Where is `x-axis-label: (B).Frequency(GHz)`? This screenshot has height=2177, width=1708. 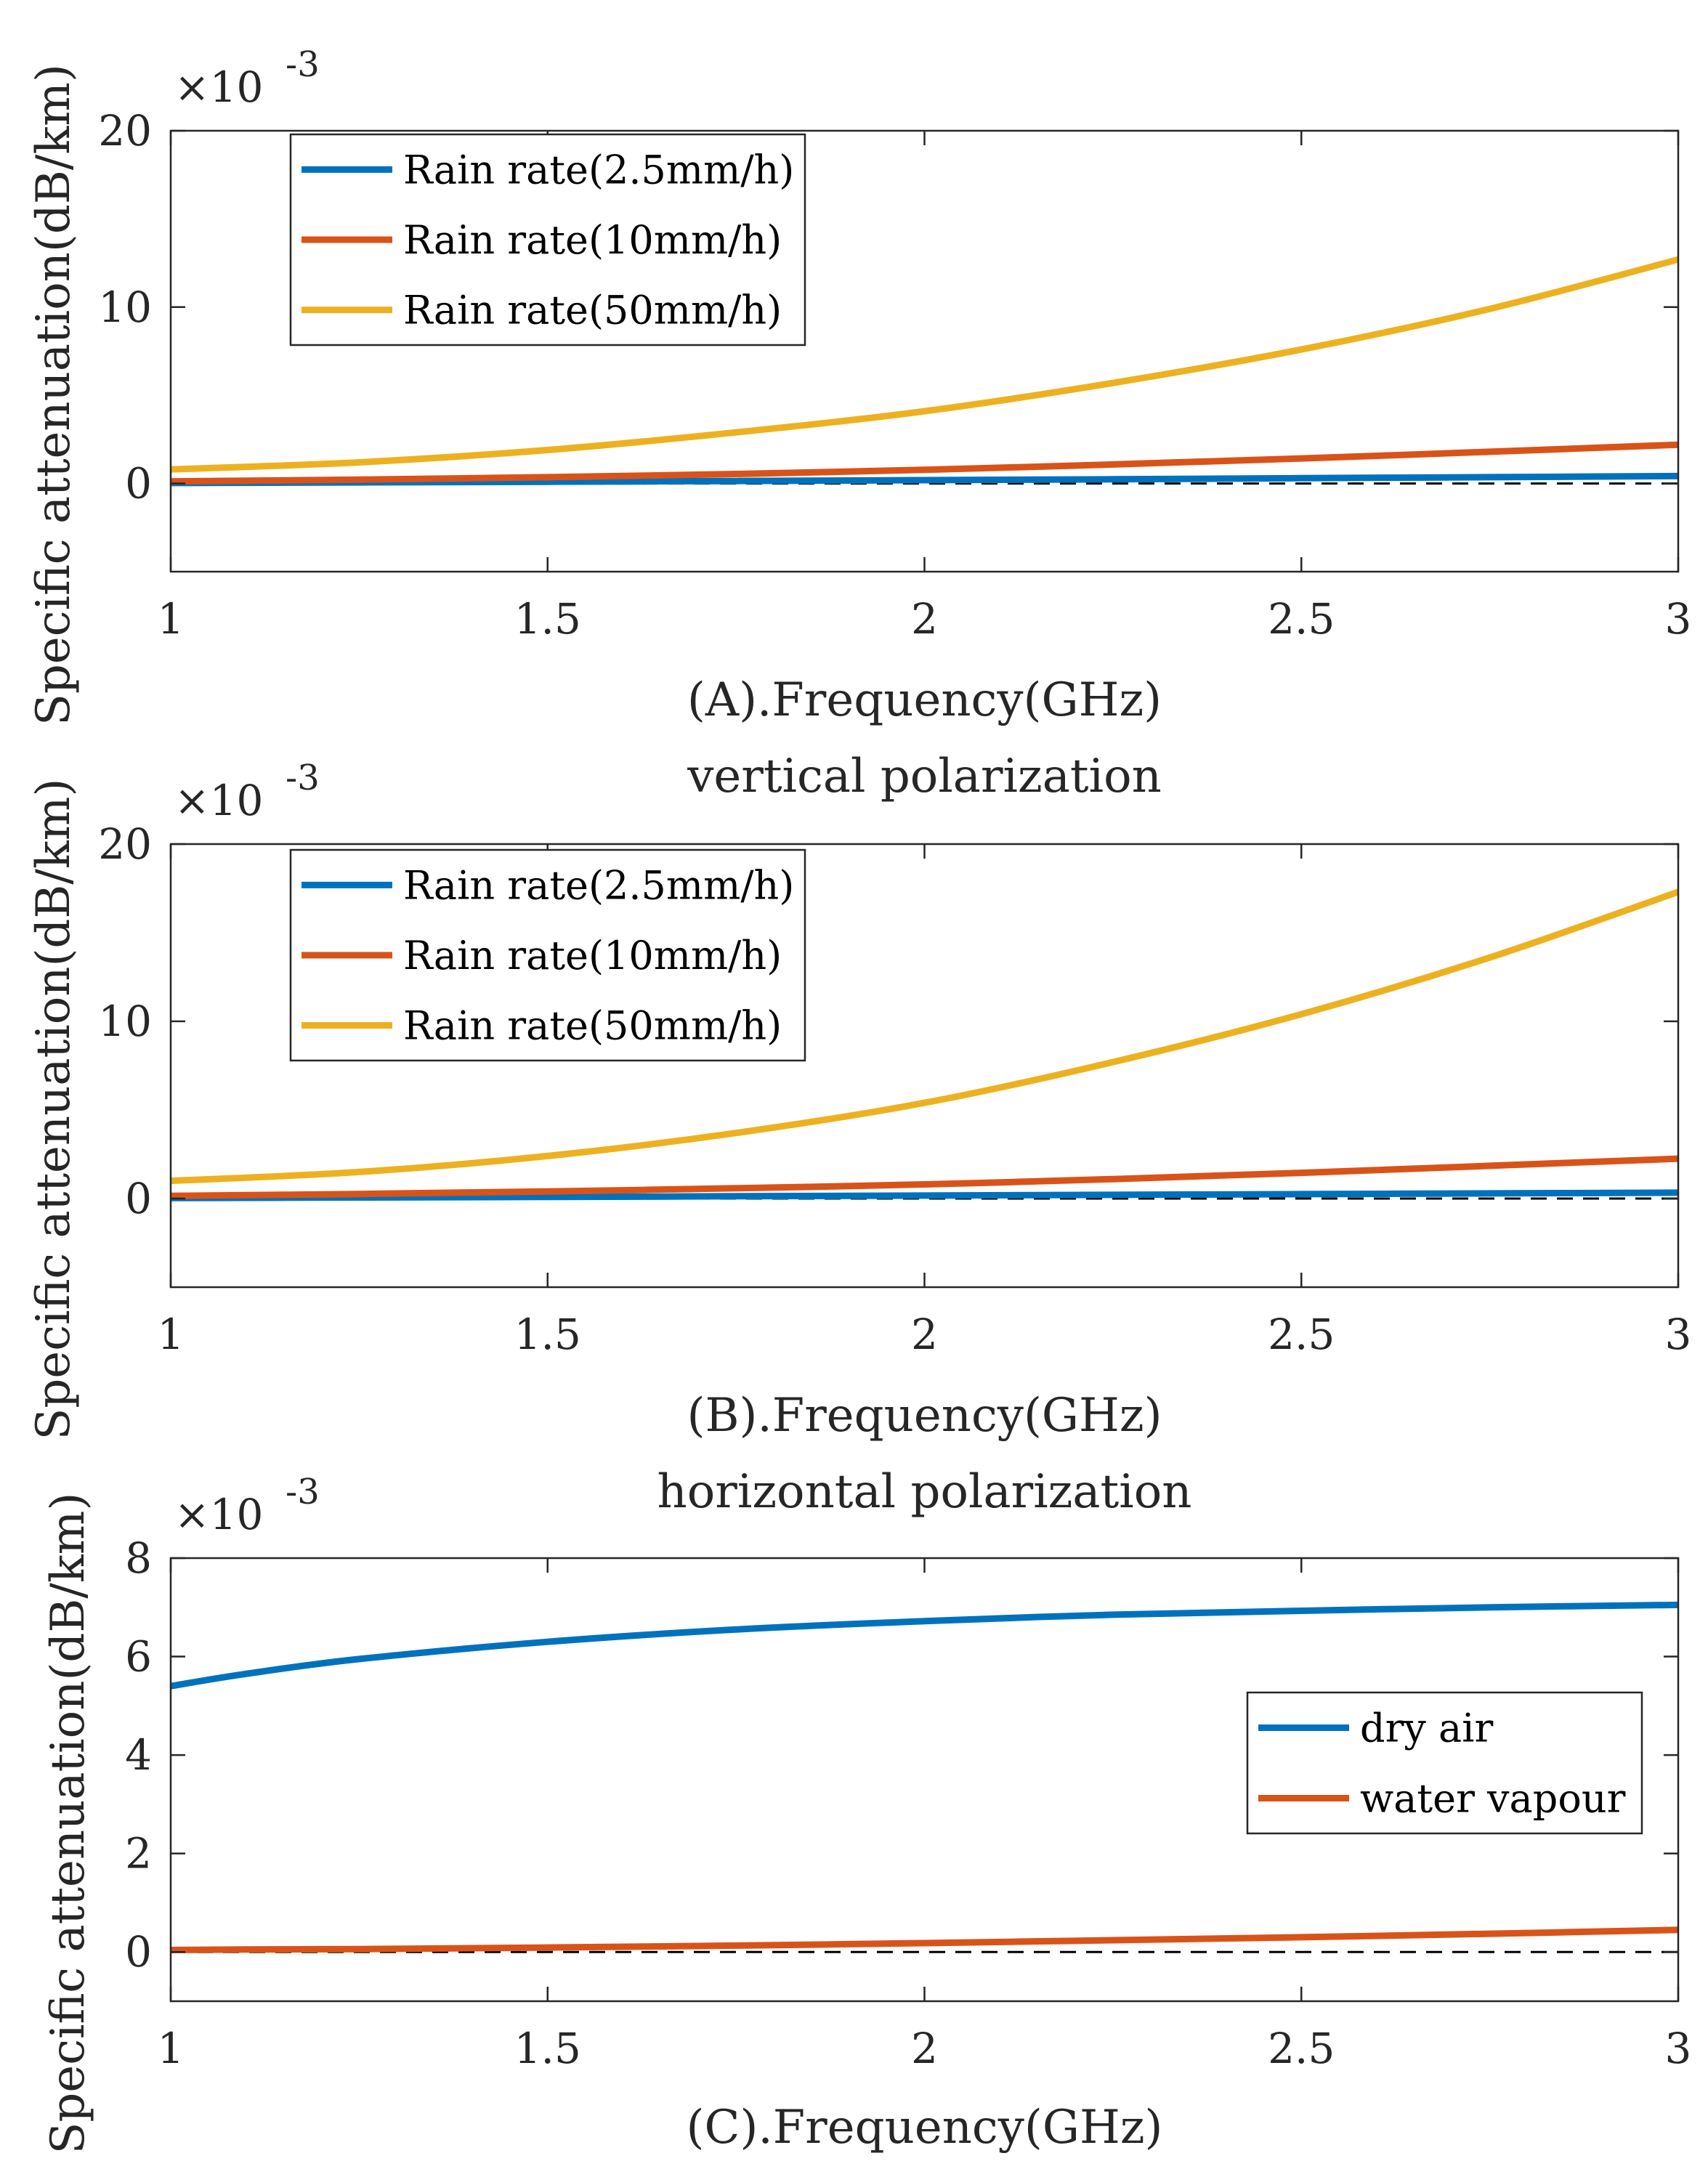 x-axis-label: (B).Frequency(GHz) is located at coordinates (924, 1416).